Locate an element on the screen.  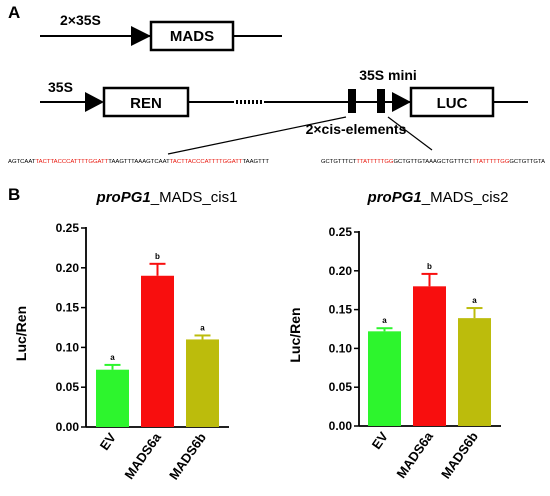
panel-a-letter: A is located at coordinates (14, 12).